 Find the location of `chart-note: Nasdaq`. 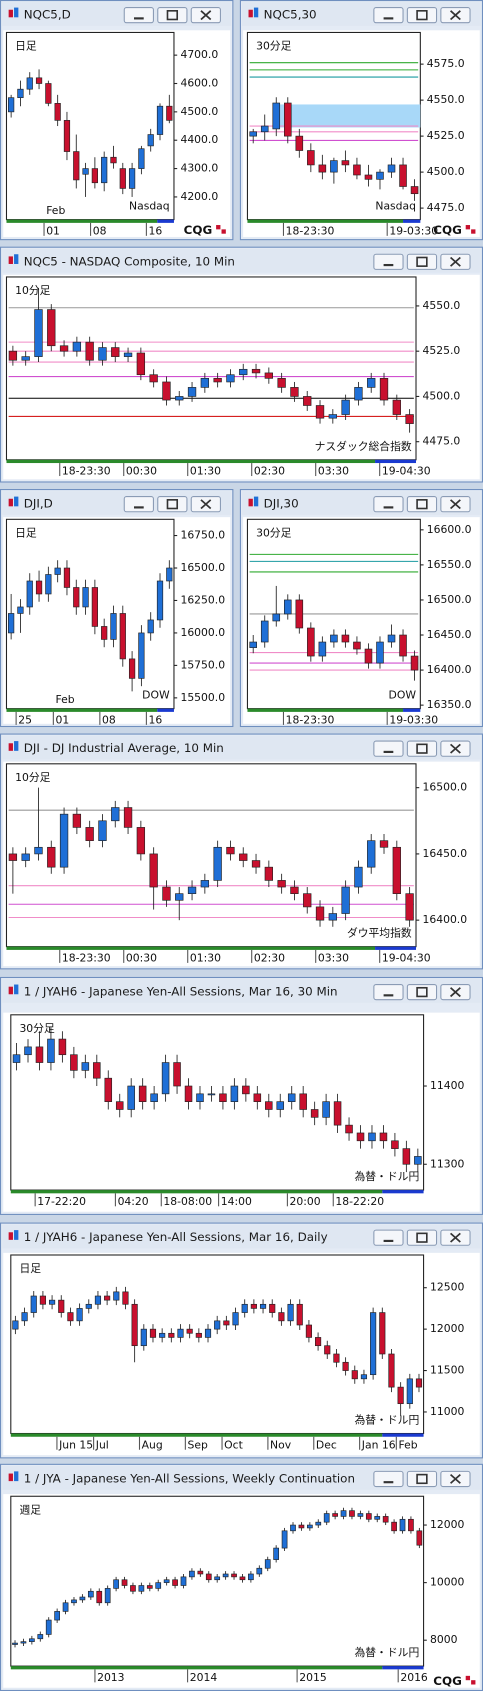

chart-note: Nasdaq is located at coordinates (149, 206).